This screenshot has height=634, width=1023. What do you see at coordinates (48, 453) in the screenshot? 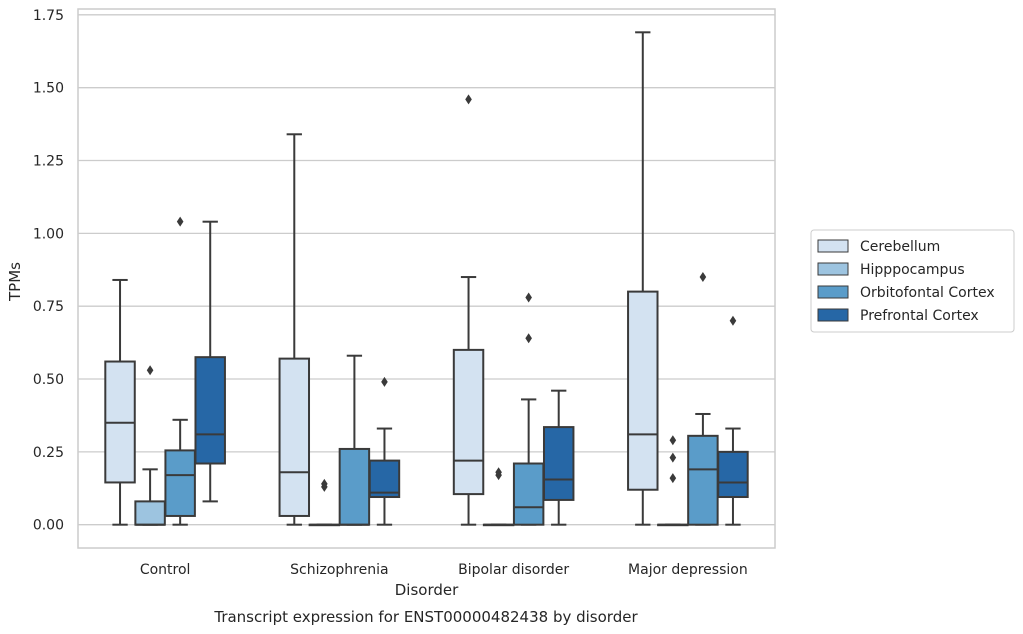
I see `y-tick-label: 0.25` at bounding box center [48, 453].